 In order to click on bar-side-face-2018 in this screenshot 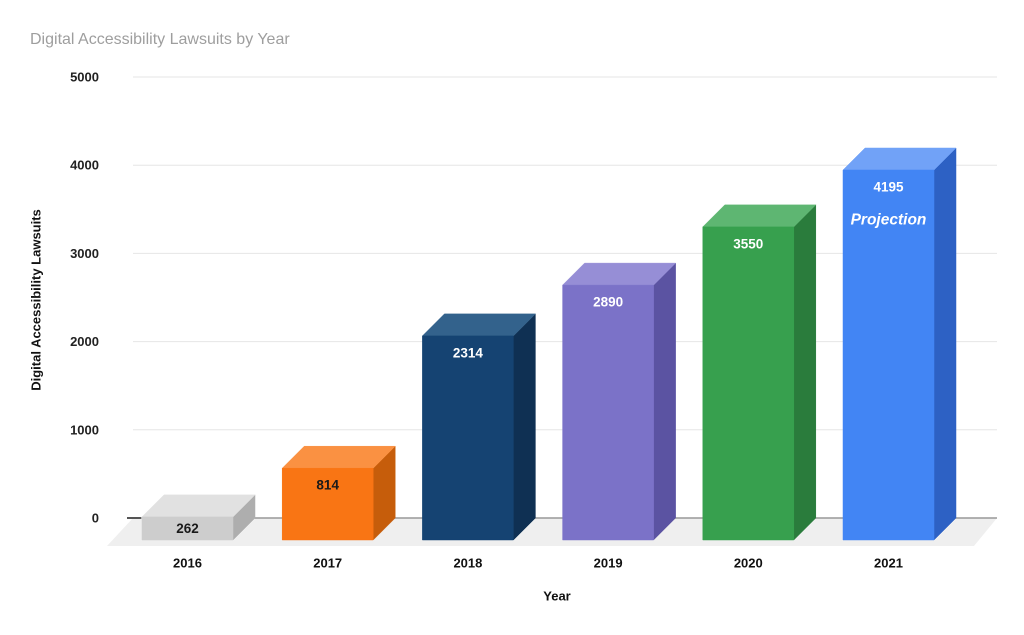, I will do `click(524, 427)`.